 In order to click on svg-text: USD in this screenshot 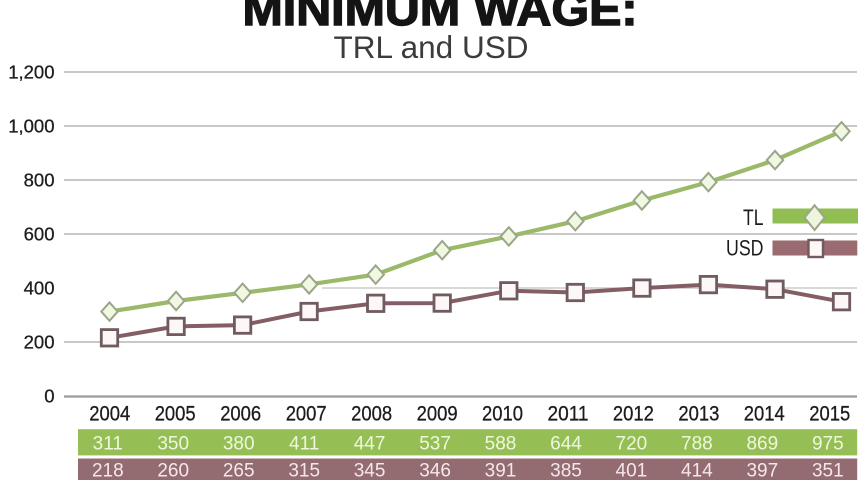, I will do `click(745, 248)`.